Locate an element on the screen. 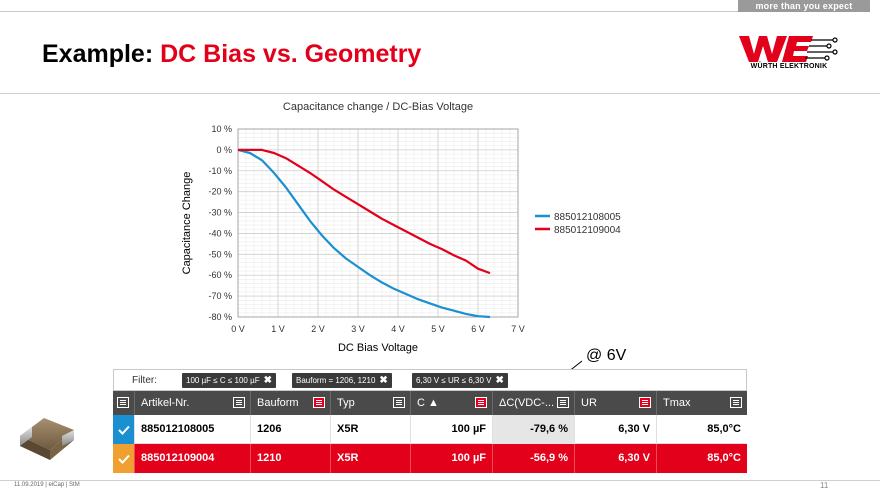  x-tick-label: 7 V is located at coordinates (518, 329).